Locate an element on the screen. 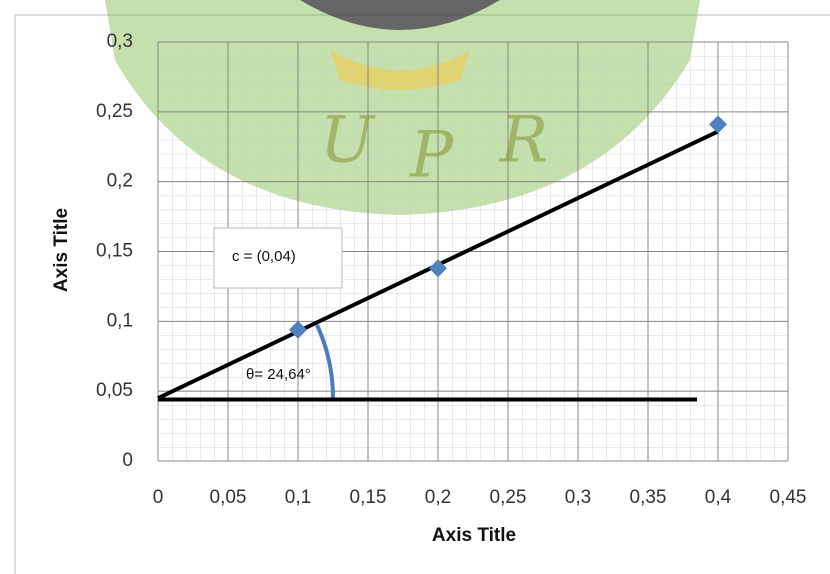  annotation: θ= 24,64° is located at coordinates (278, 374).